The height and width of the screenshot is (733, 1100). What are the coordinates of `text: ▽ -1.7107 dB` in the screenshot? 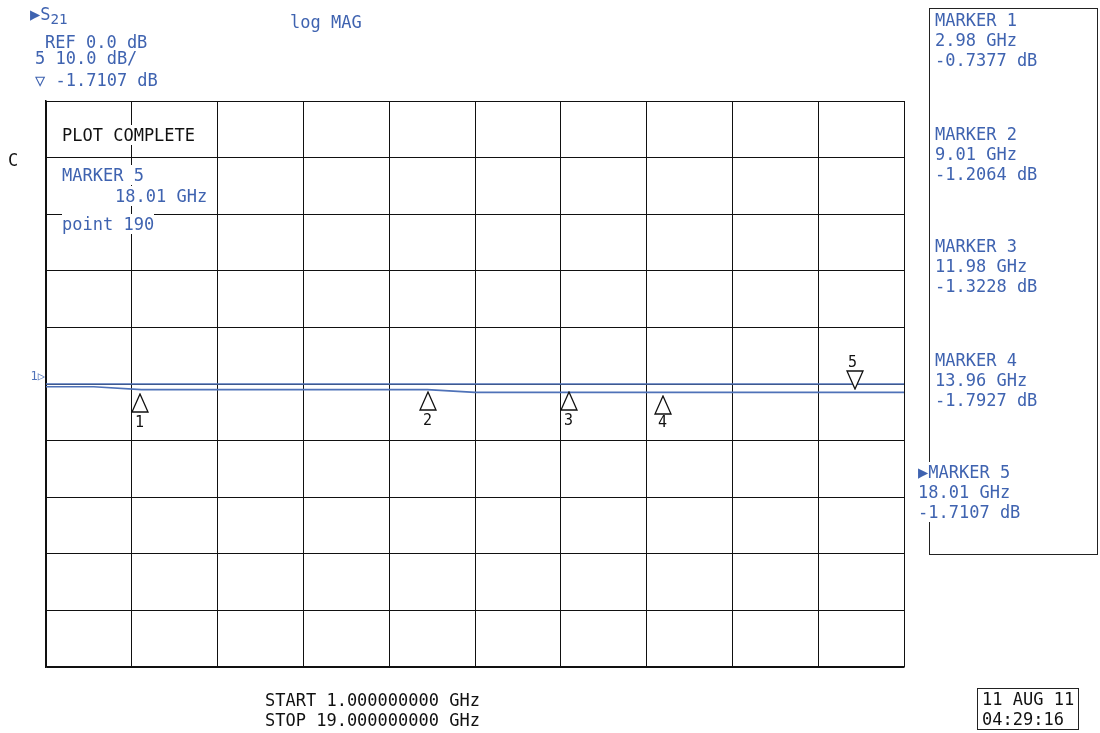 It's located at (96, 80).